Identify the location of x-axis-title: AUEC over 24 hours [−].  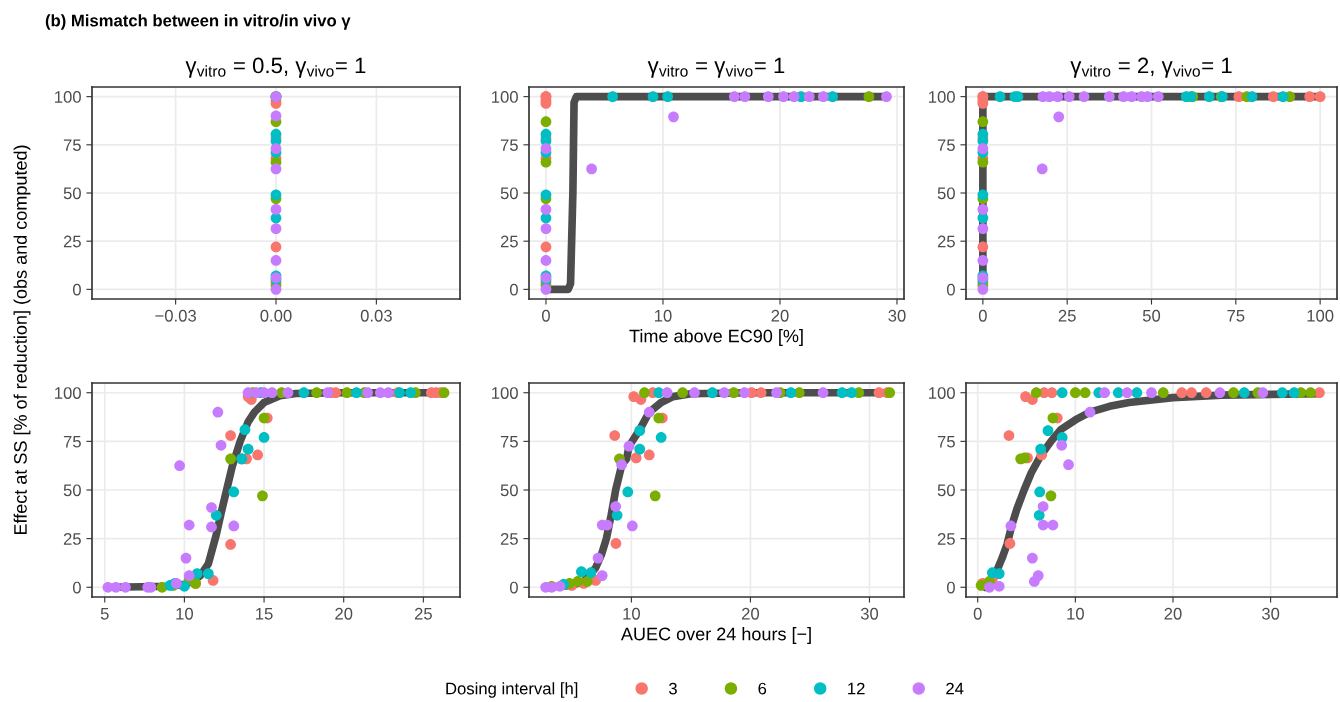
(715, 635).